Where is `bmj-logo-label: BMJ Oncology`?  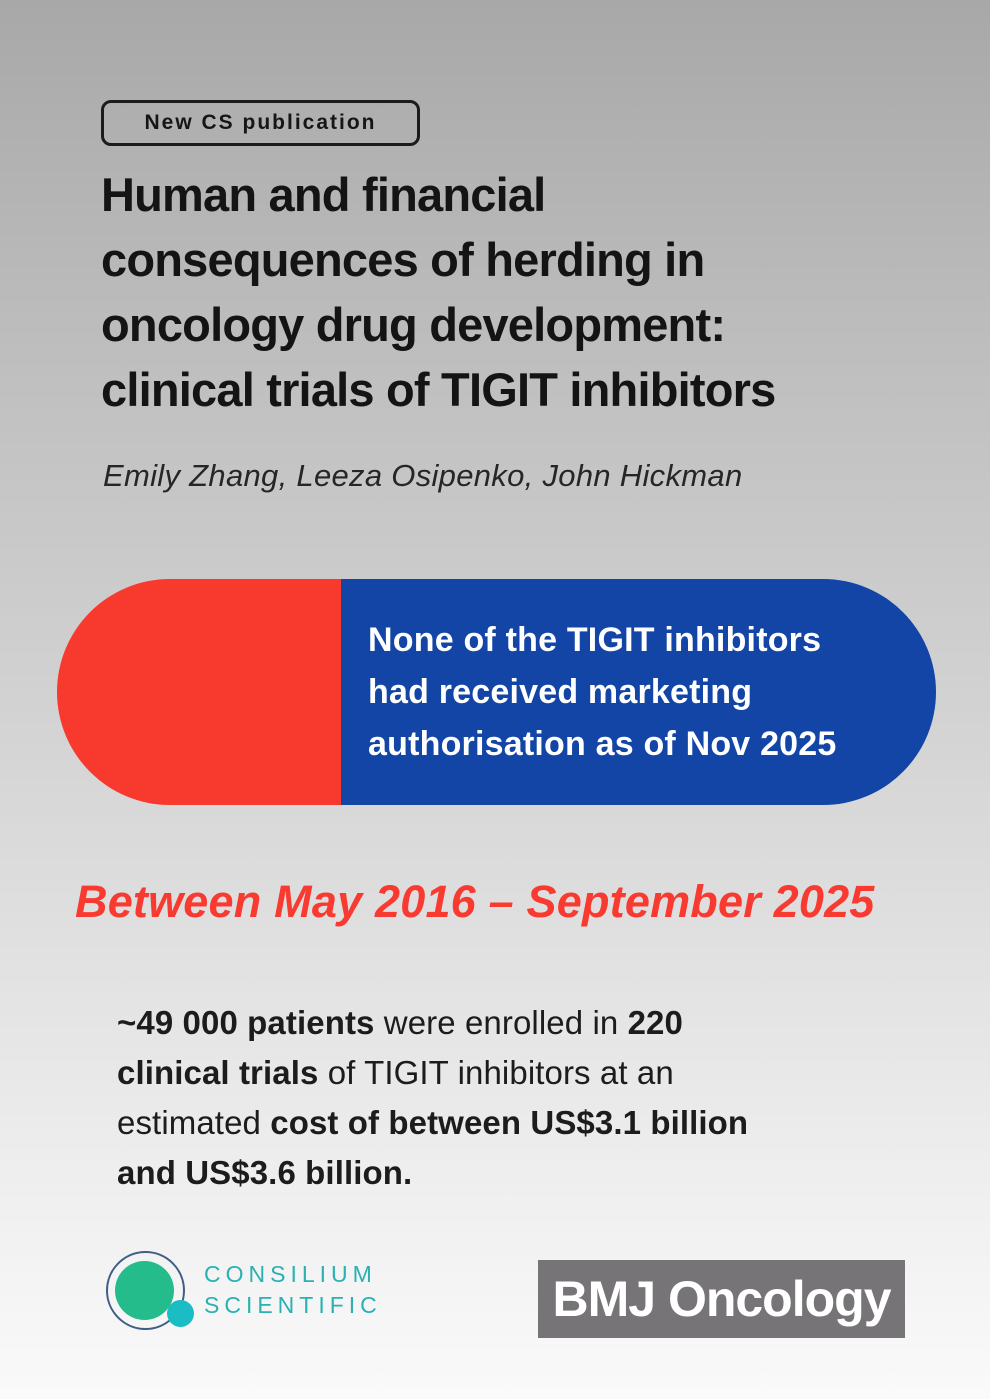 bmj-logo-label: BMJ Oncology is located at coordinates (721, 1299).